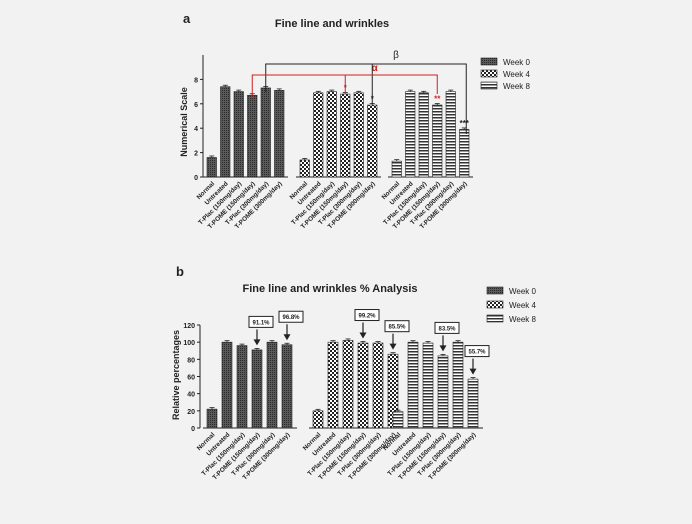 This screenshot has width=692, height=524. I want to click on callout-label: 91.1%, so click(261, 323).